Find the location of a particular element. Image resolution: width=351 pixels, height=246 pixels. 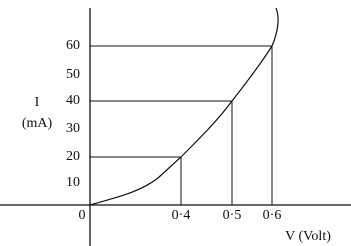

y-tick-label: 50 is located at coordinates (73, 74).